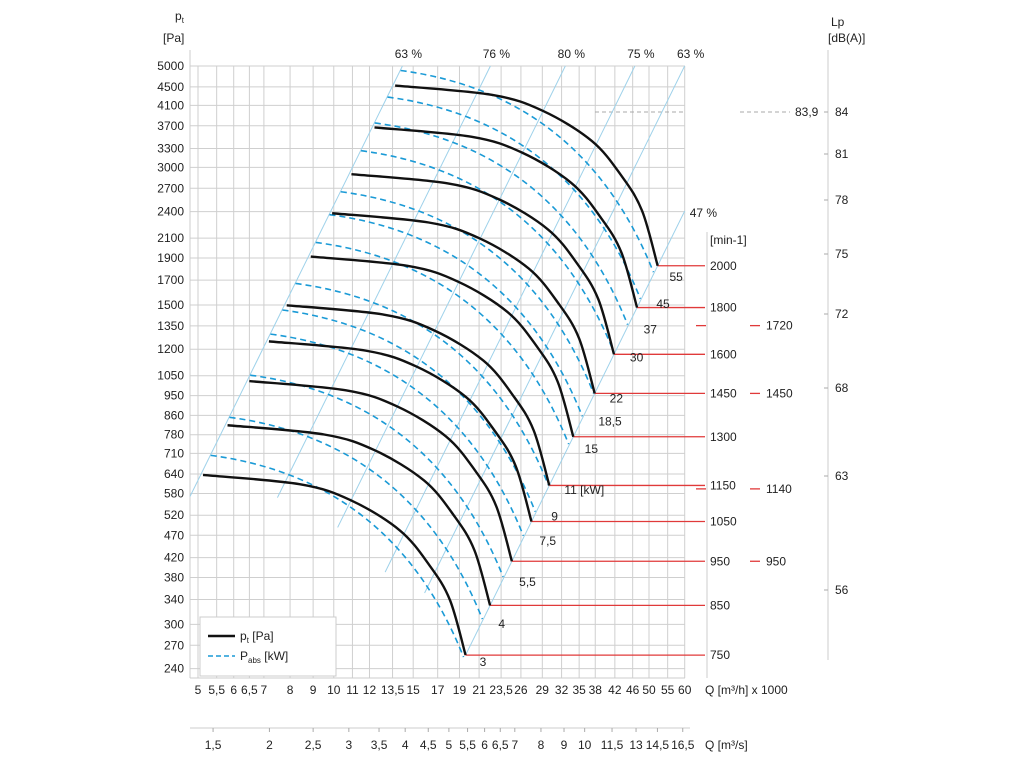 The image size is (1024, 768). I want to click on efficiency-label: 76 %, so click(497, 54).